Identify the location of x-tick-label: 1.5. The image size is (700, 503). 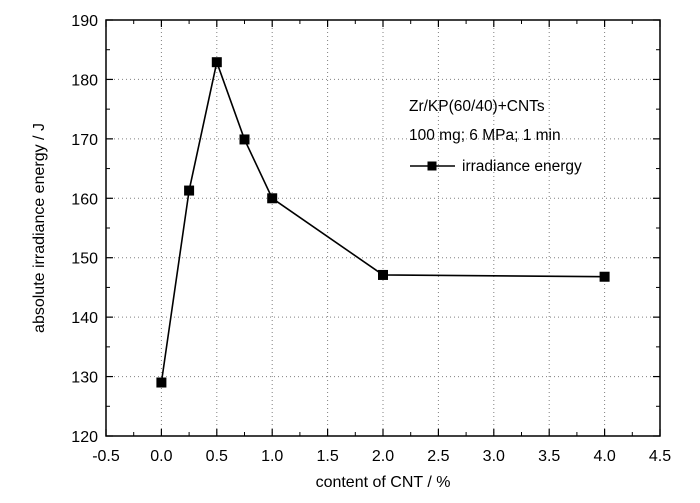
(327, 456).